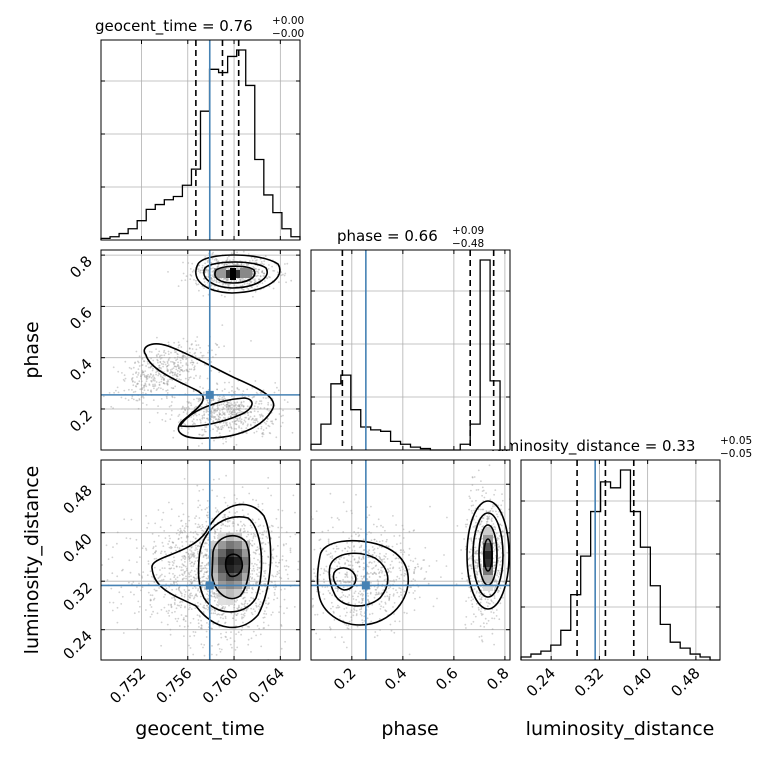 The width and height of the screenshot is (760, 760). Describe the element at coordinates (238, 561) in the screenshot. I see `density-cell` at that location.